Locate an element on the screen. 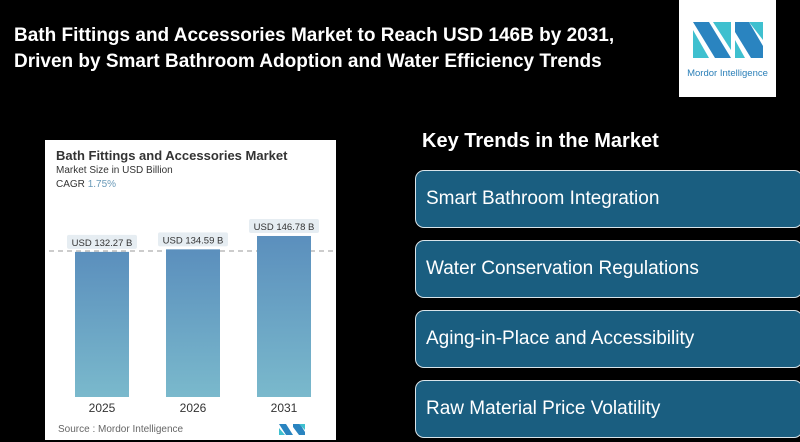  trends-heading: Key Trends in the Market is located at coordinates (540, 141).